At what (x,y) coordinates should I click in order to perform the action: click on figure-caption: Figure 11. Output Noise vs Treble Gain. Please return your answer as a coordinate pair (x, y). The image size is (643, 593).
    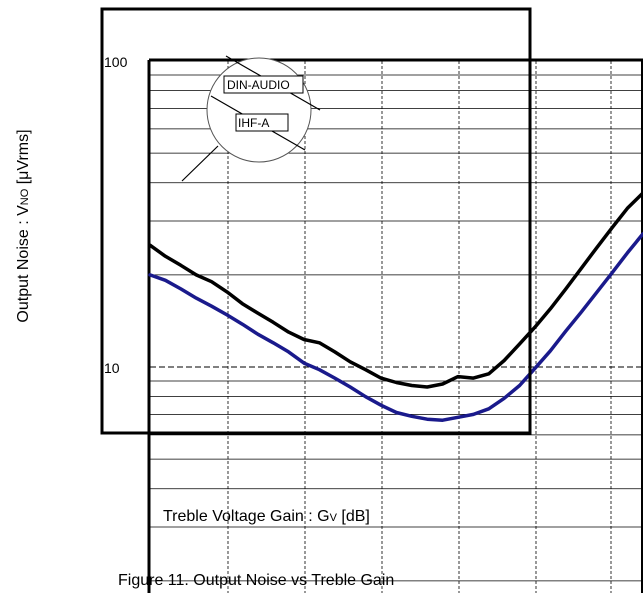
    Looking at the image, I should click on (256, 580).